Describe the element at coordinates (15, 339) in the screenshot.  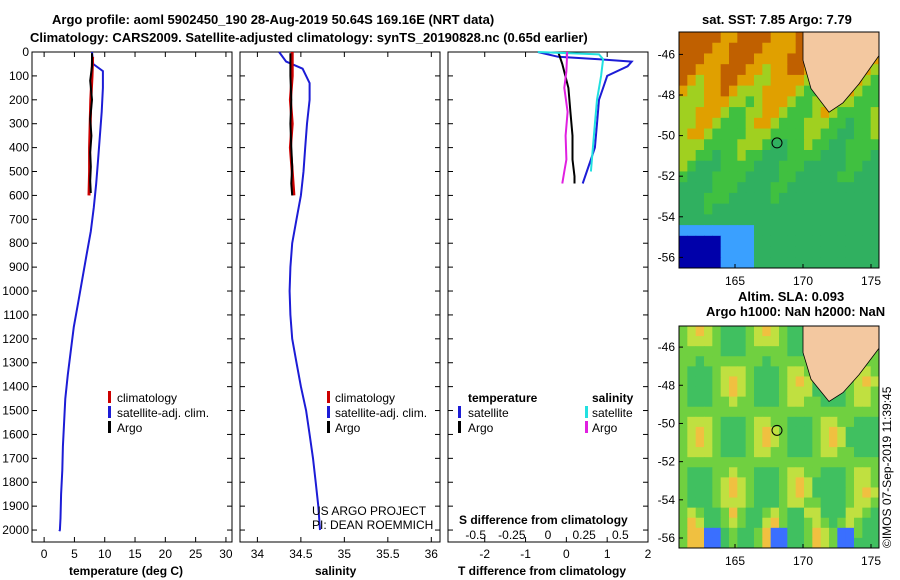
I see `y-tick-label: 1200` at that location.